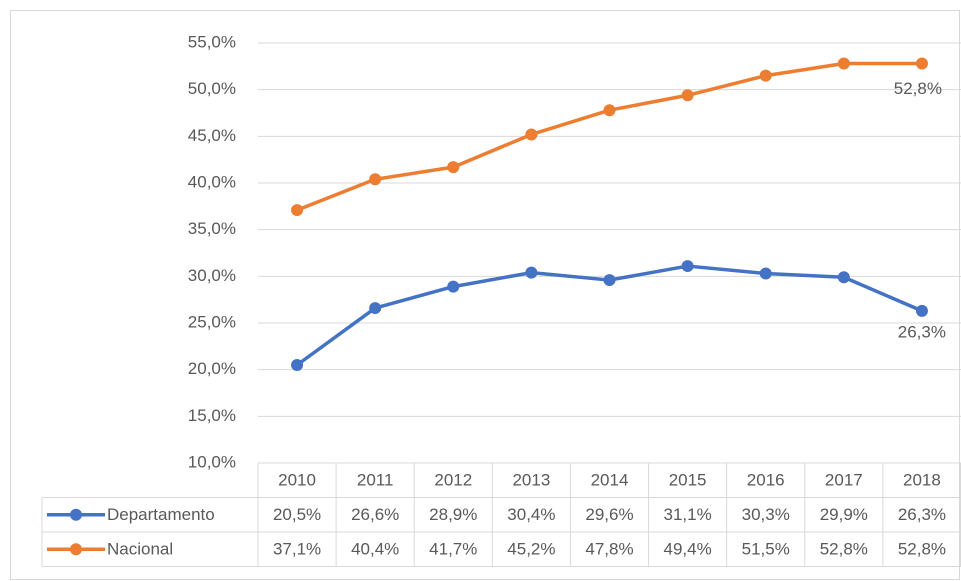 The height and width of the screenshot is (581, 961). What do you see at coordinates (140, 549) in the screenshot?
I see `legend-label: Nacional` at bounding box center [140, 549].